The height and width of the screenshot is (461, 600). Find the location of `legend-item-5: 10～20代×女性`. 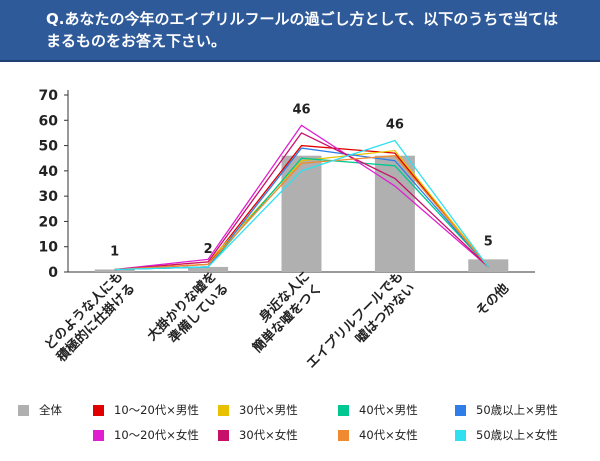

legend-item-5: 10～20代×女性 is located at coordinates (146, 435).